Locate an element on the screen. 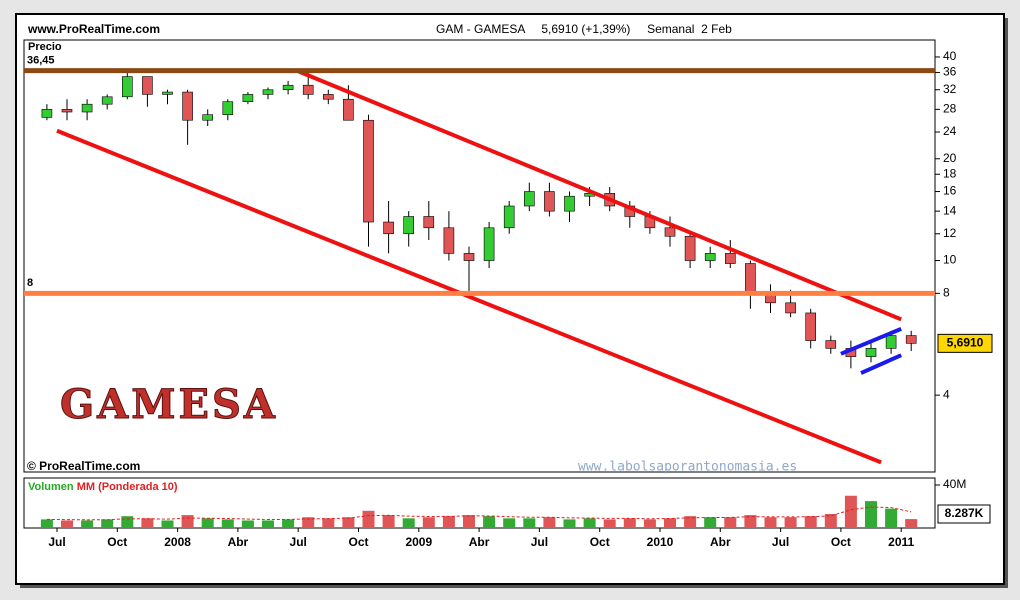 This screenshot has height=600, width=1020. x-tick-label: 2008 is located at coordinates (177, 542).